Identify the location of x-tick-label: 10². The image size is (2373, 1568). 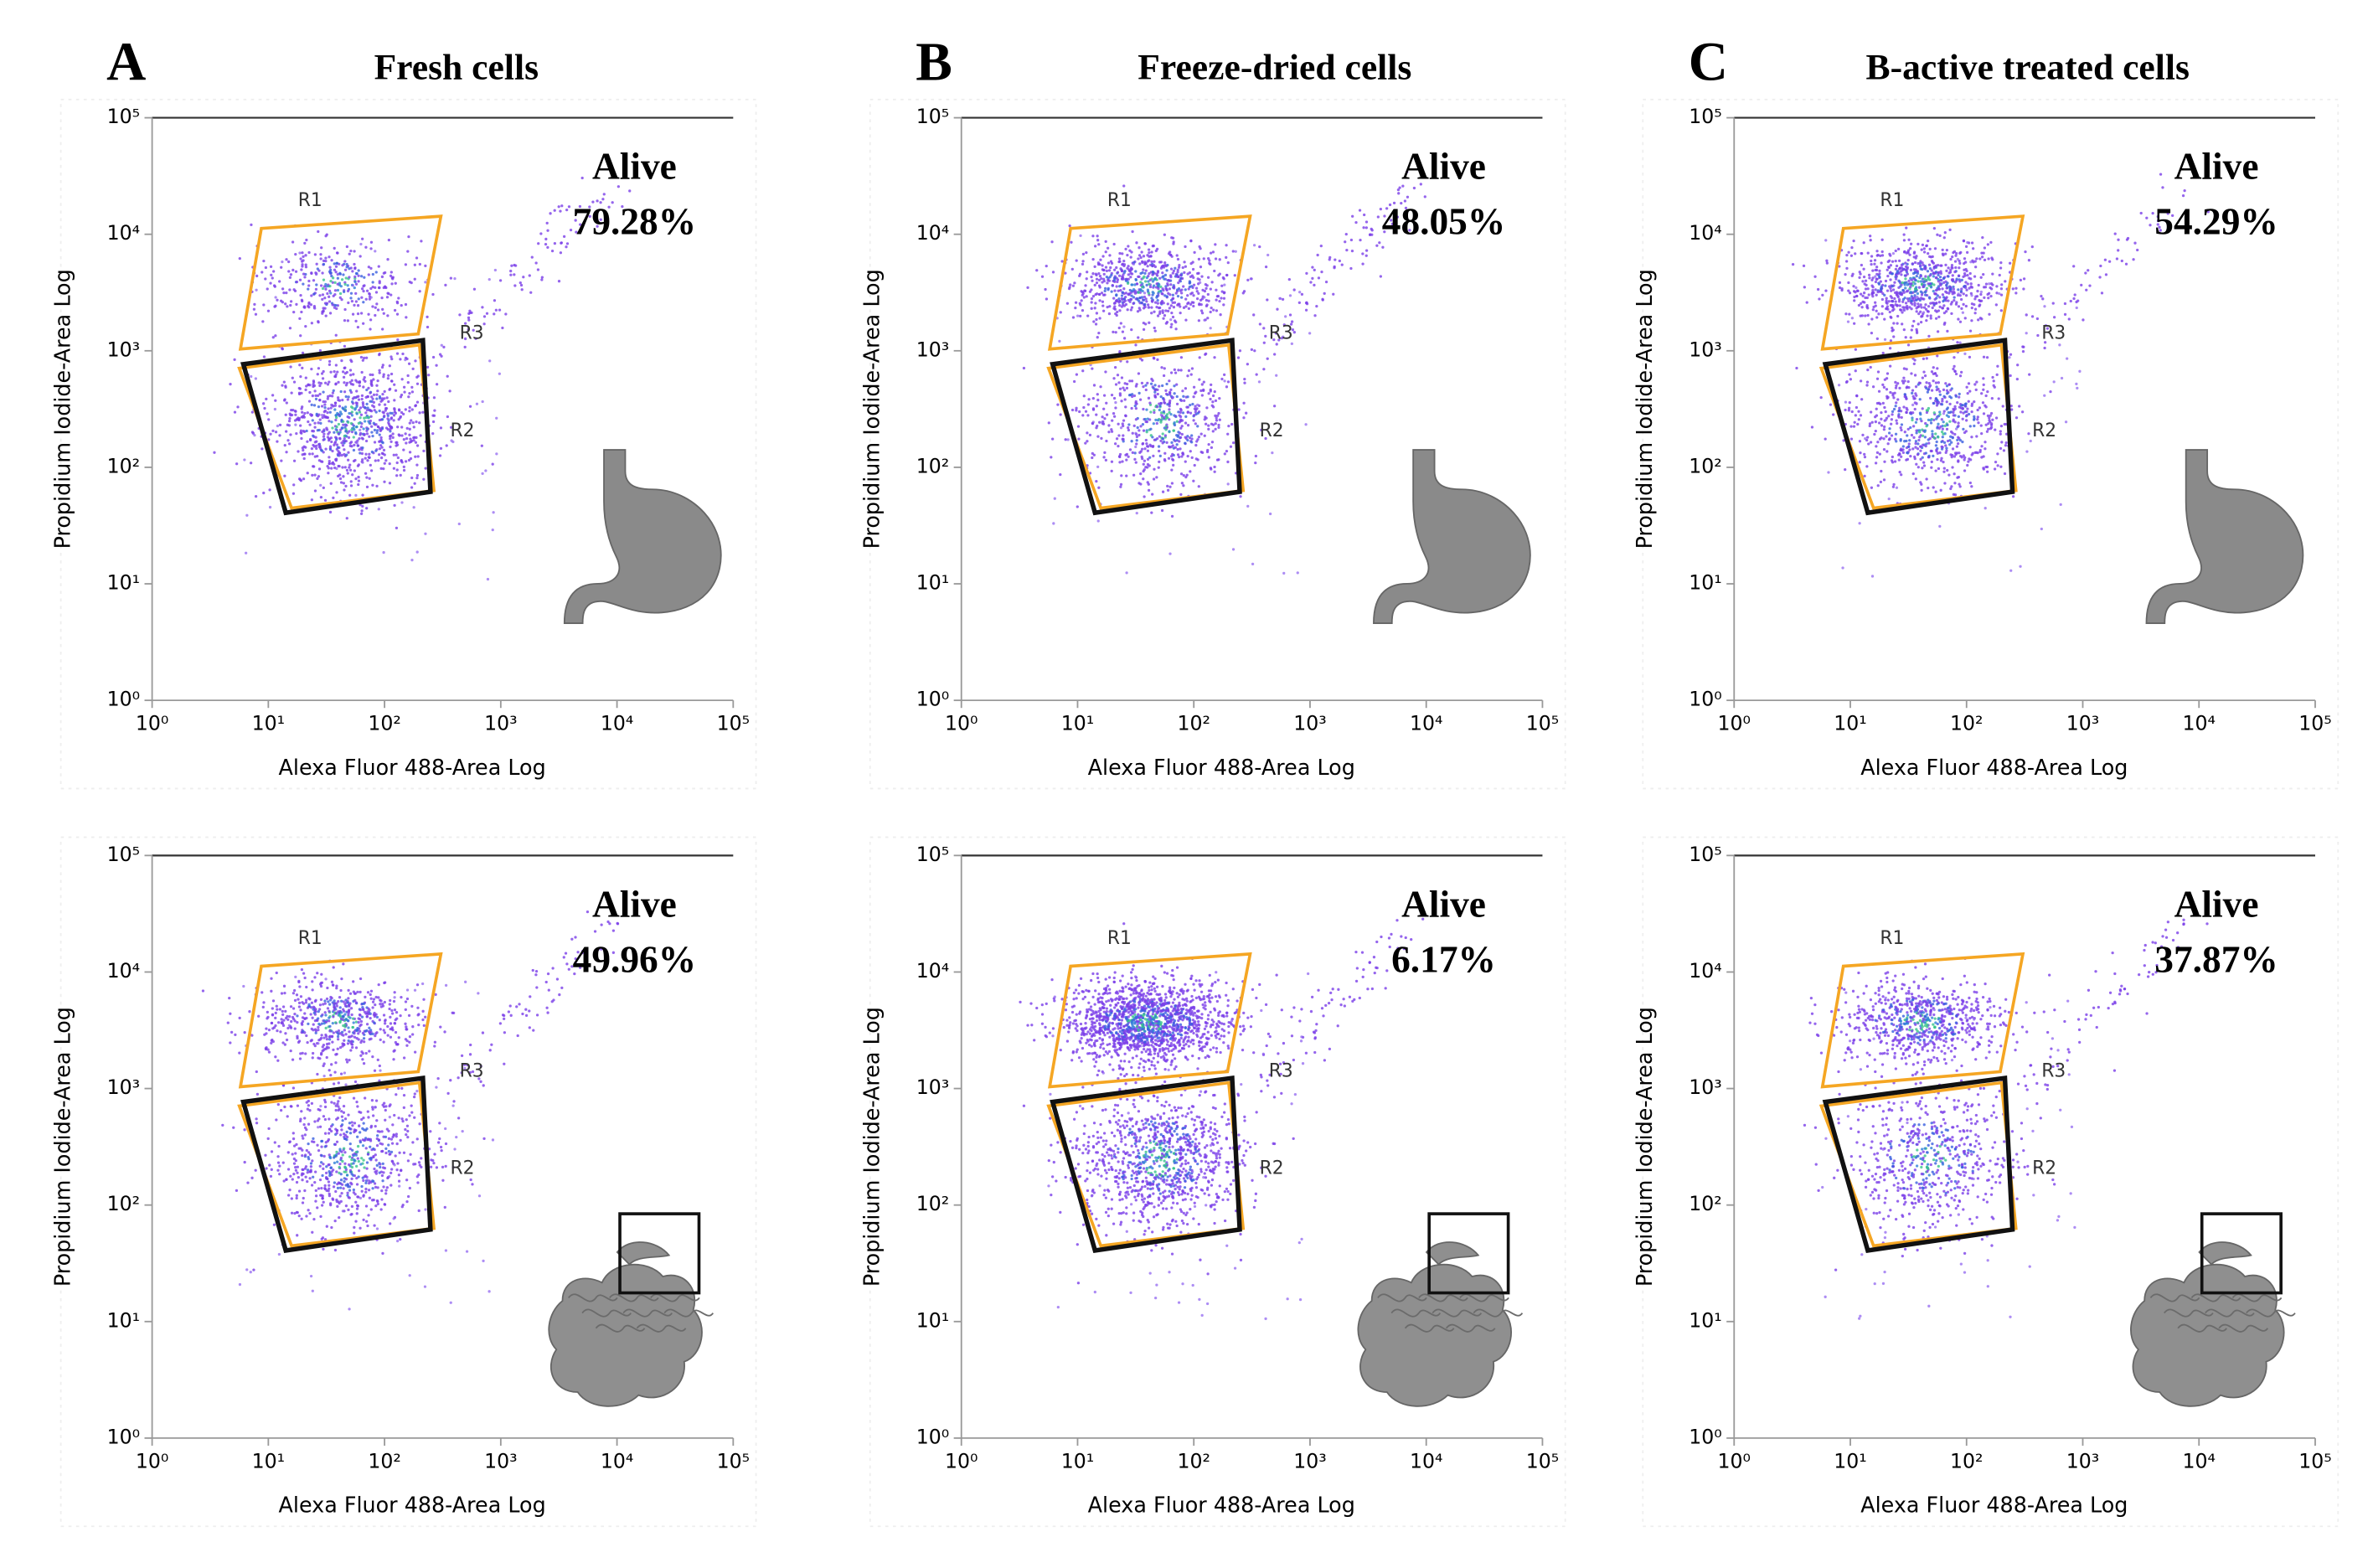
(1193, 1461).